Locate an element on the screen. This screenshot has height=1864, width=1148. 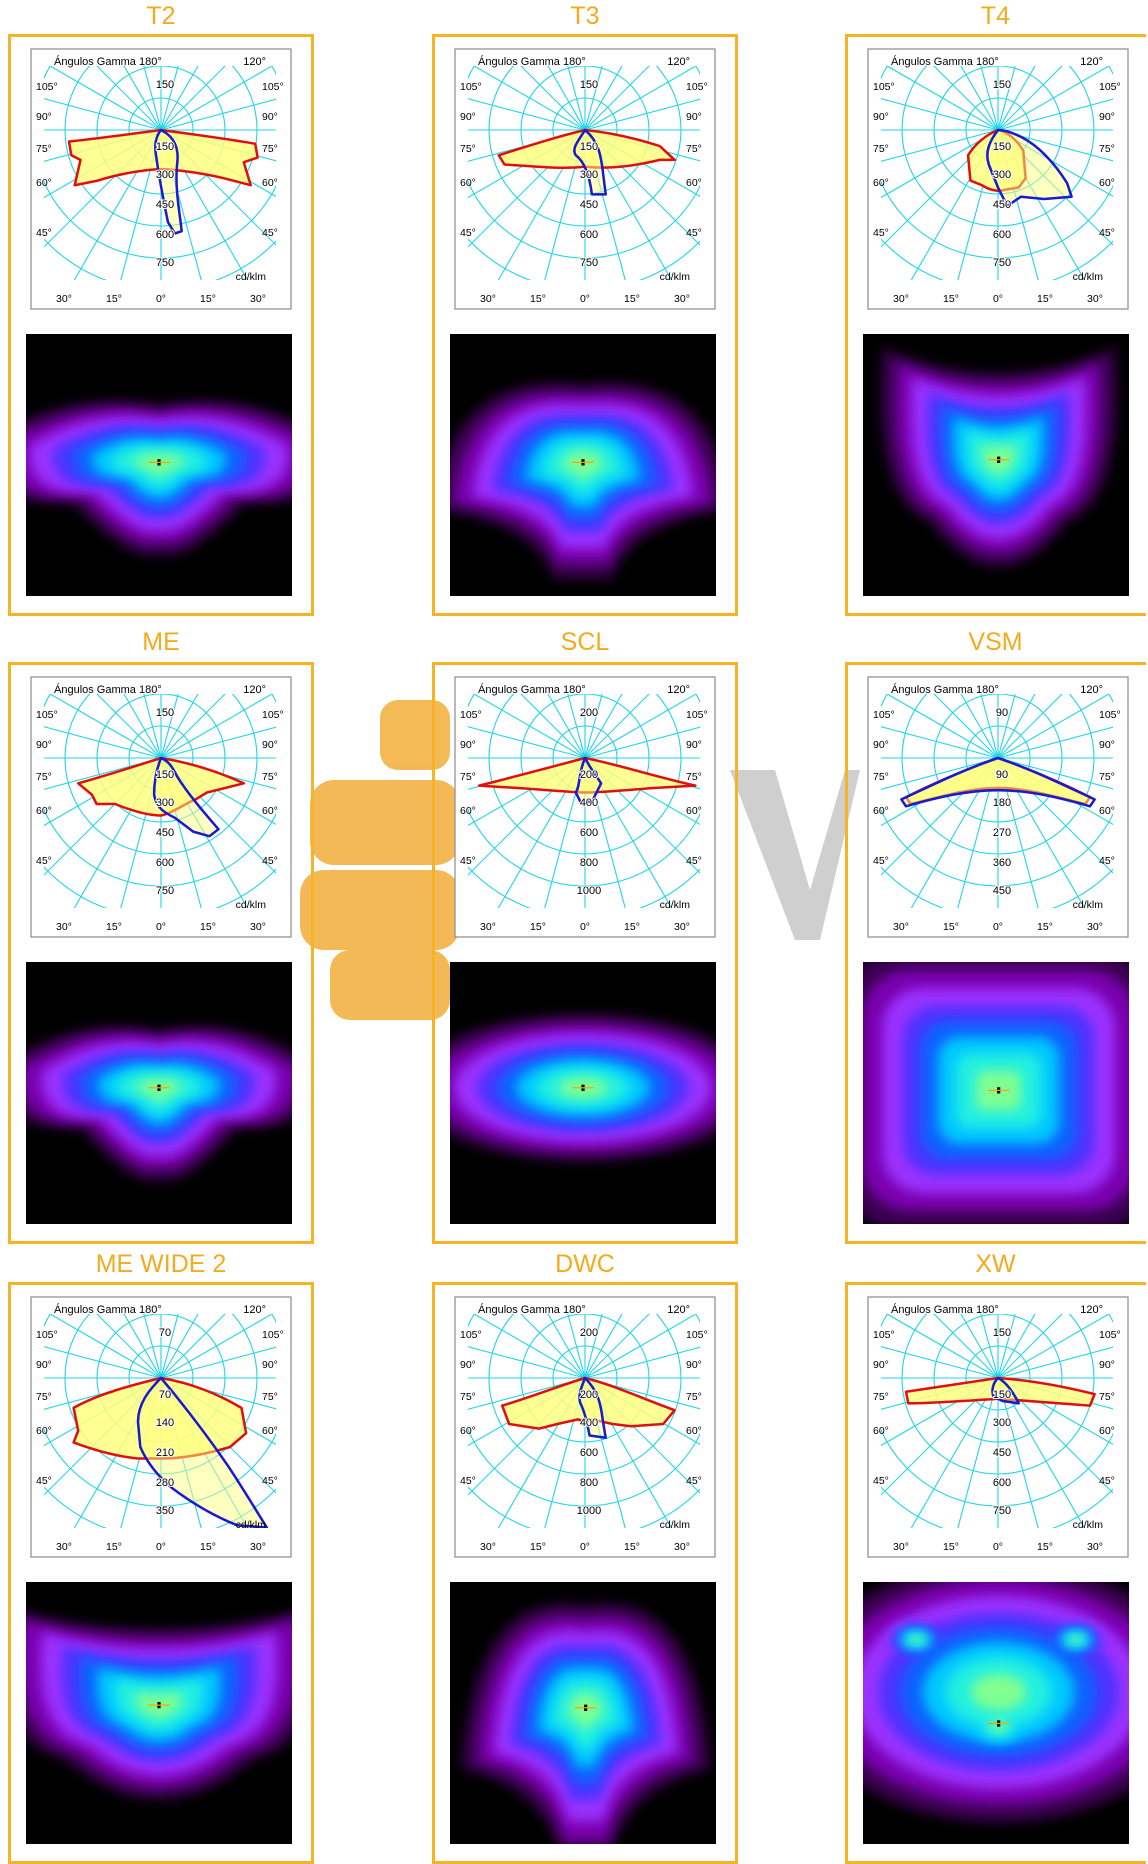
diagram-label: 140 is located at coordinates (165, 1423).